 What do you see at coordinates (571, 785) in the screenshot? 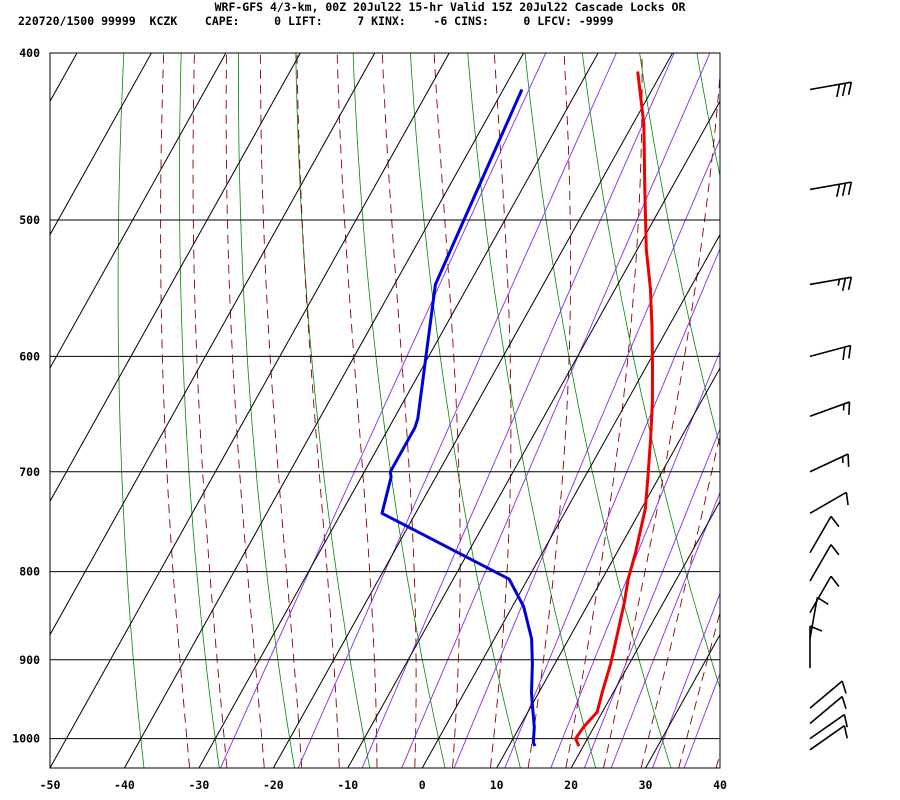
I see `x-tick-label: 20` at bounding box center [571, 785].